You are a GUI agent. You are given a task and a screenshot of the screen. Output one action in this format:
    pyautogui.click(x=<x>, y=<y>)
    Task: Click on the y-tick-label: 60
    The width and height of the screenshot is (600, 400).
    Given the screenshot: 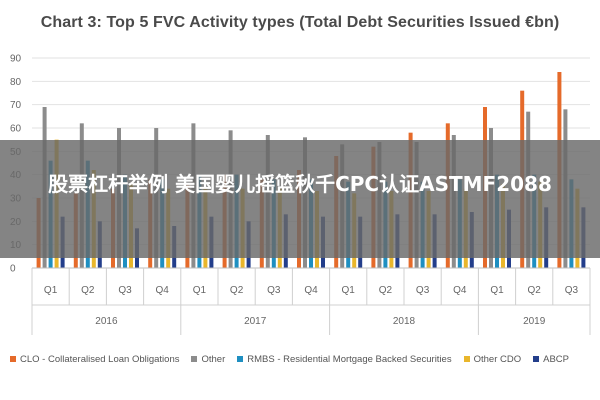 What is the action you would take?
    pyautogui.click(x=16, y=129)
    